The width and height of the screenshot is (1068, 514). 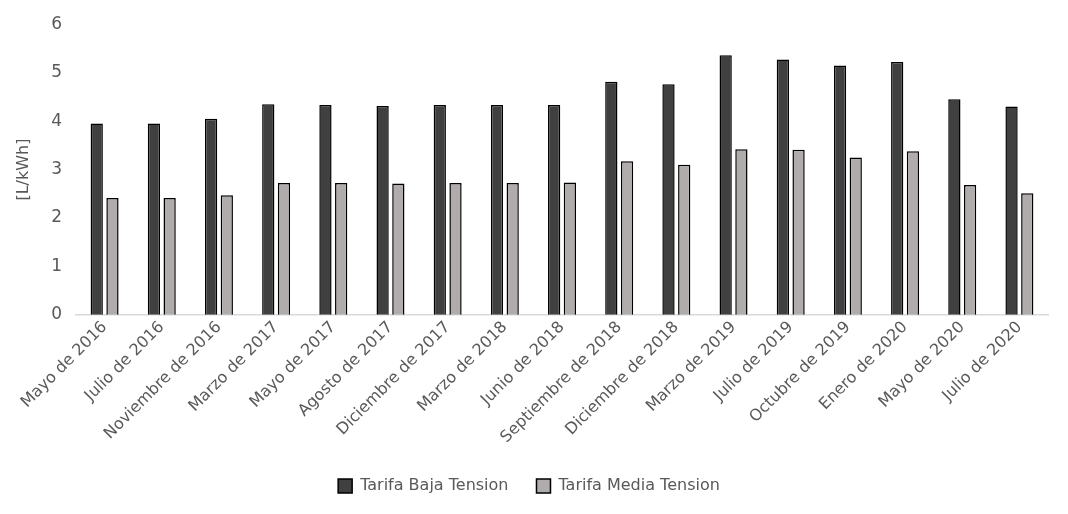 I want to click on legend-label: Tarifa Baja Tension, so click(x=434, y=485).